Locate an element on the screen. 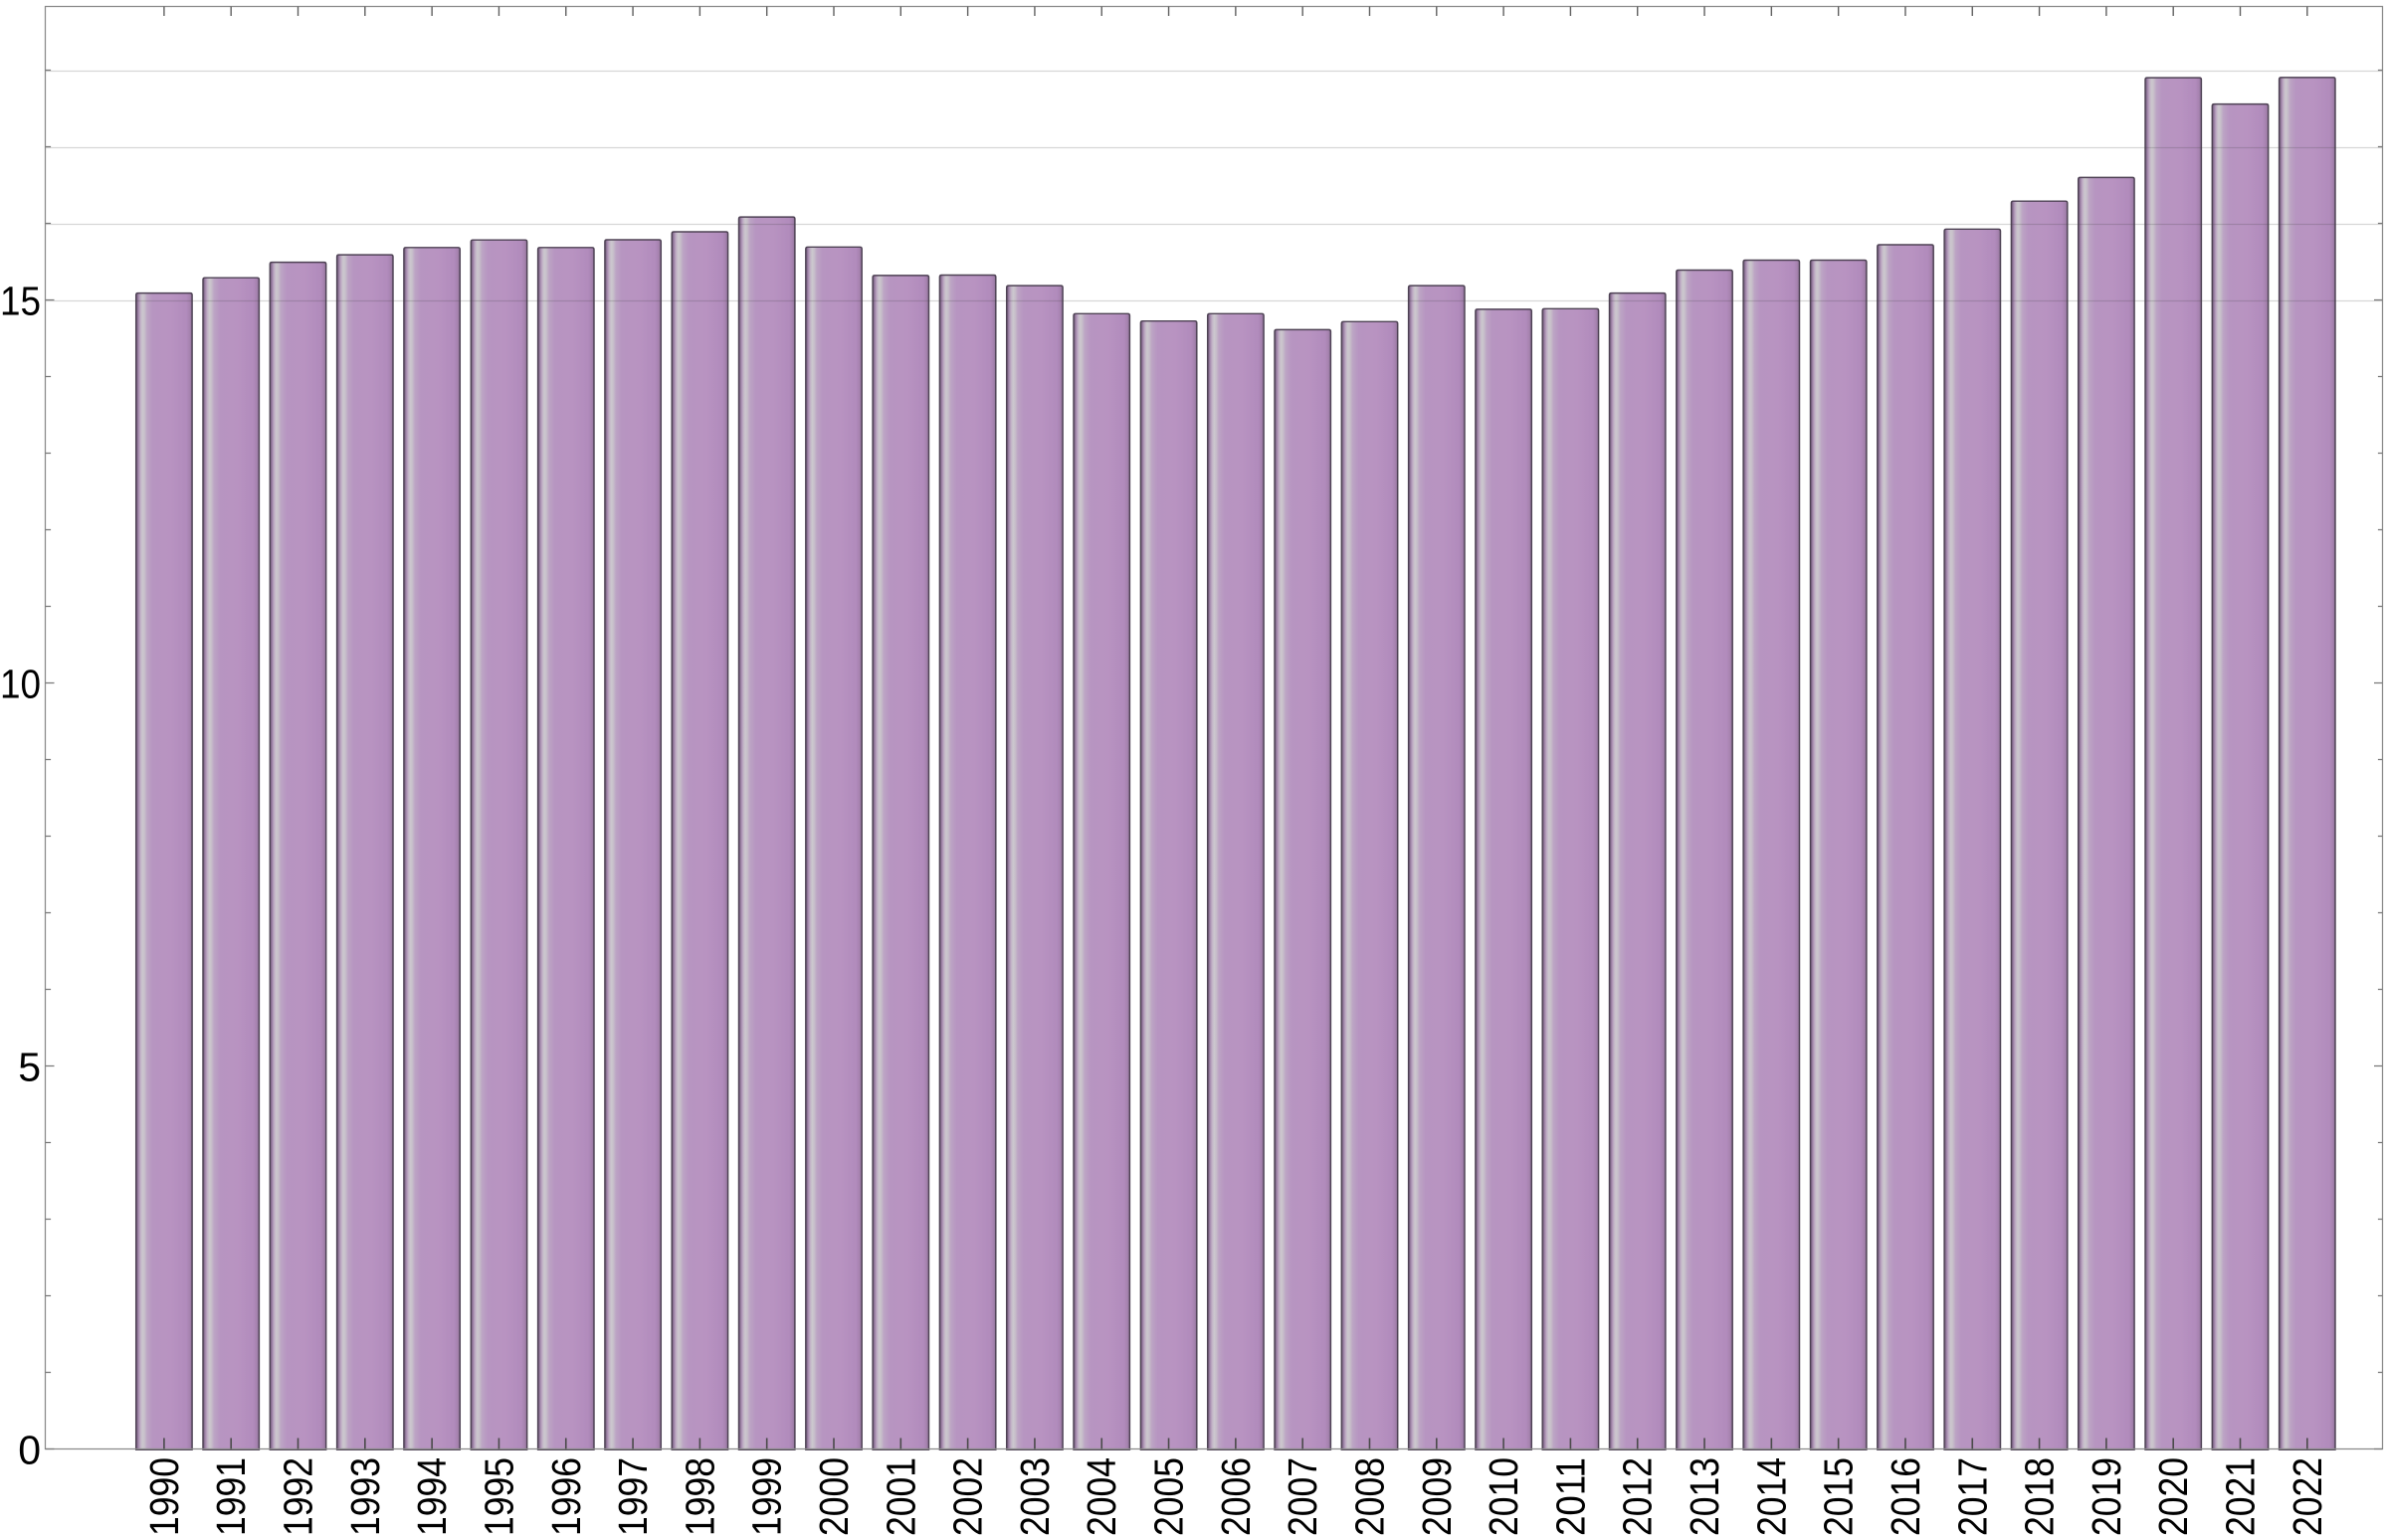  svg-text: 1995 is located at coordinates (499, 1496).